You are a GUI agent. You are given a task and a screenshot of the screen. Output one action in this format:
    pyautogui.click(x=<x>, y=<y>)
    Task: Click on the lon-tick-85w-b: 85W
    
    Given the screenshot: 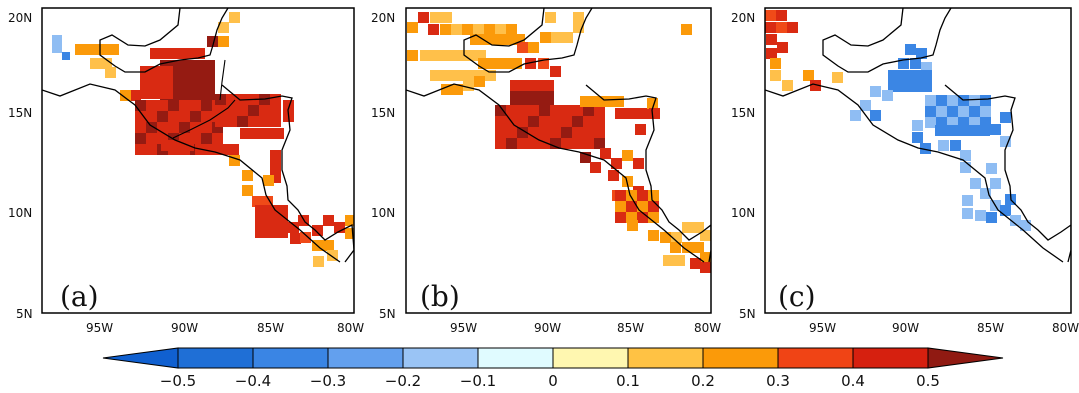 What is the action you would take?
    pyautogui.click(x=630, y=328)
    